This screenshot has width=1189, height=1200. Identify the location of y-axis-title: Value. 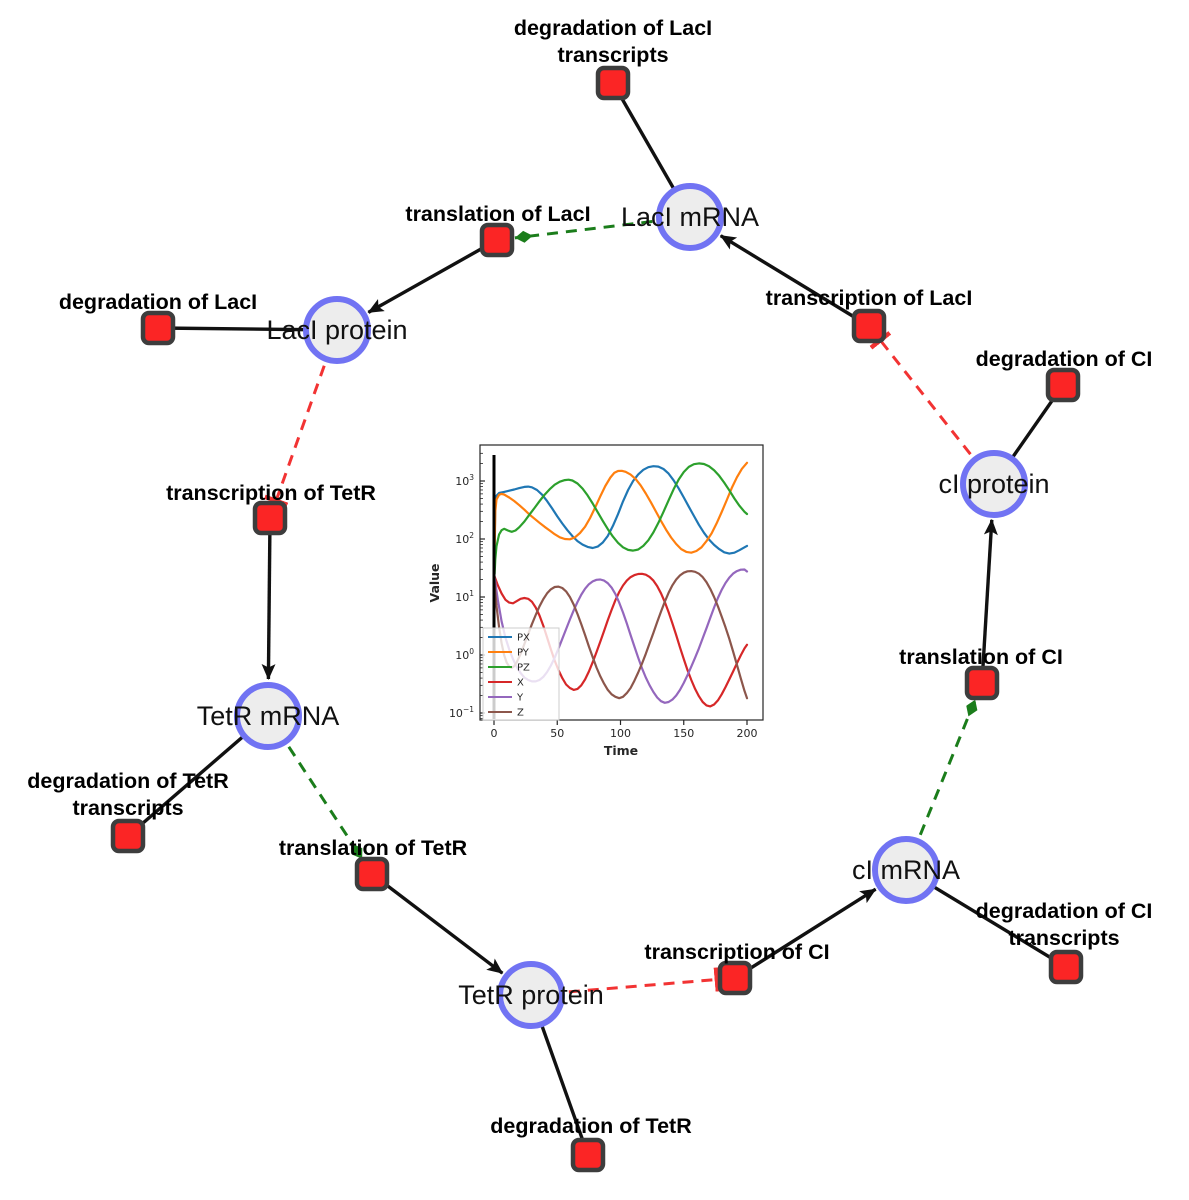
(434, 582).